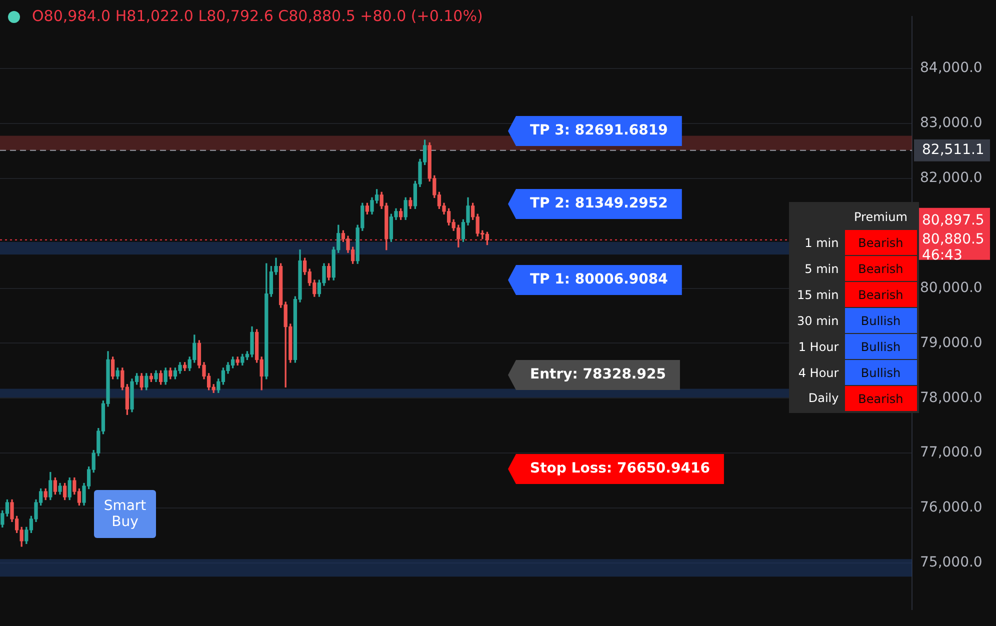 This screenshot has width=996, height=626. What do you see at coordinates (821, 269) in the screenshot?
I see `category-label: 5 min` at bounding box center [821, 269].